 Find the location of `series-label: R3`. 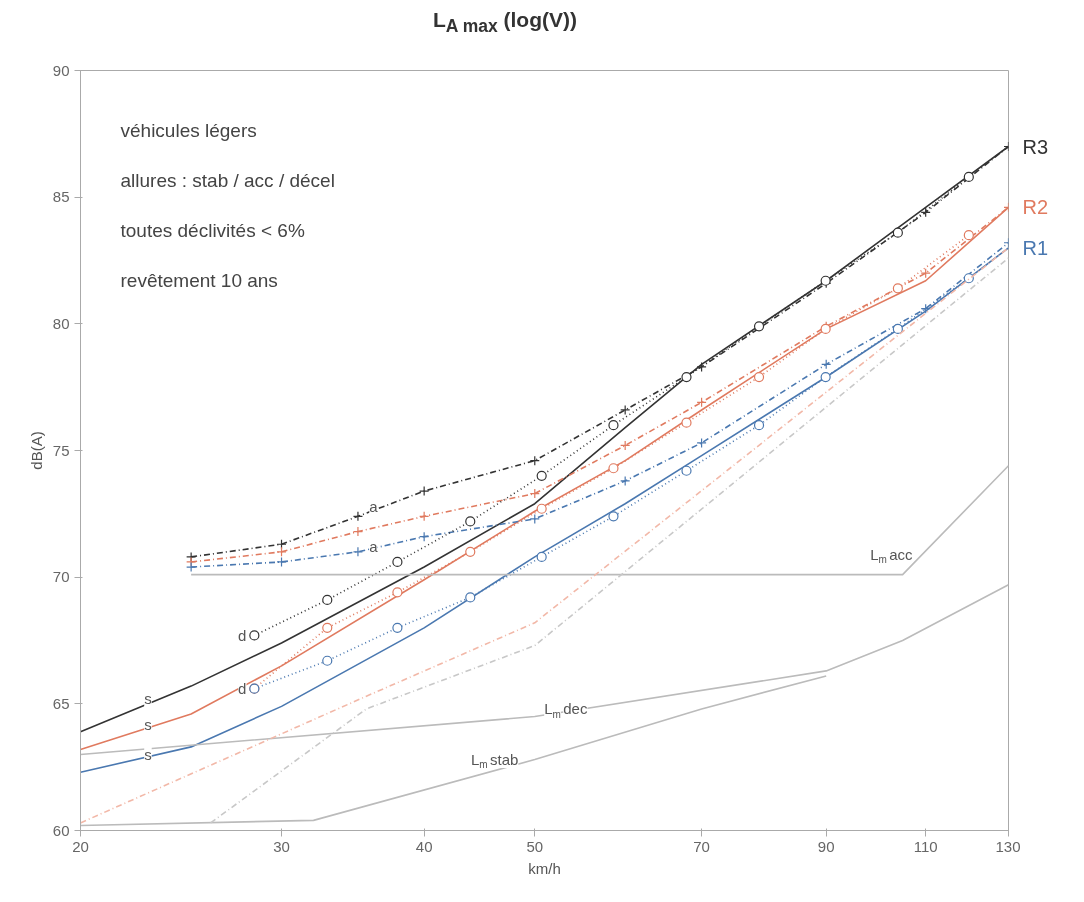

series-label: R3 is located at coordinates (1035, 146).